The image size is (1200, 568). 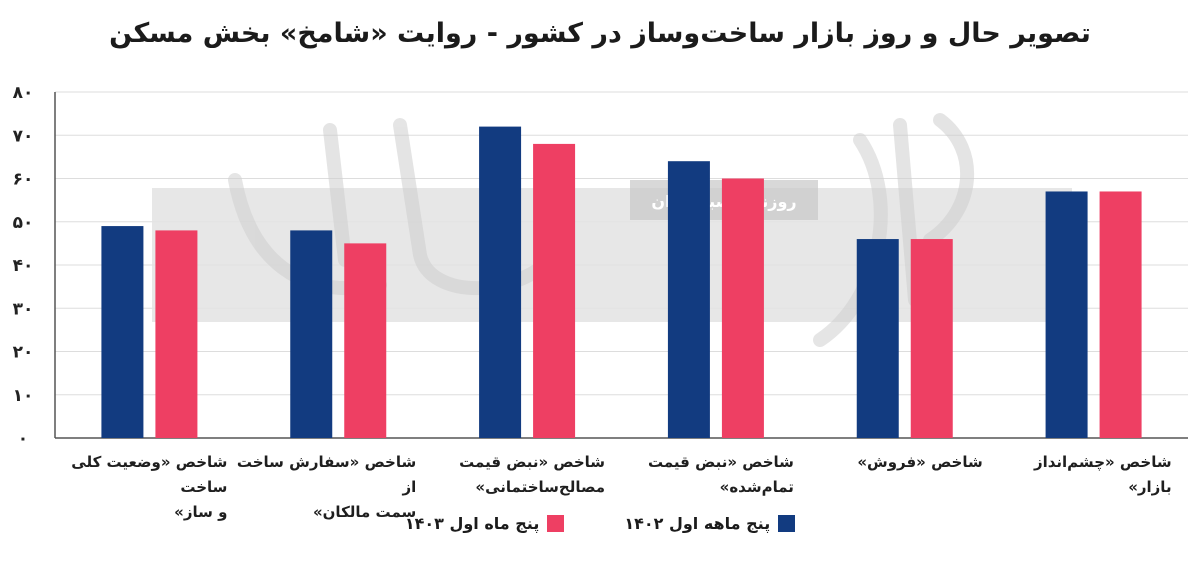 I want to click on legend-label-1403: پنج ماه اول ۱۴۰۳, so click(x=472, y=523).